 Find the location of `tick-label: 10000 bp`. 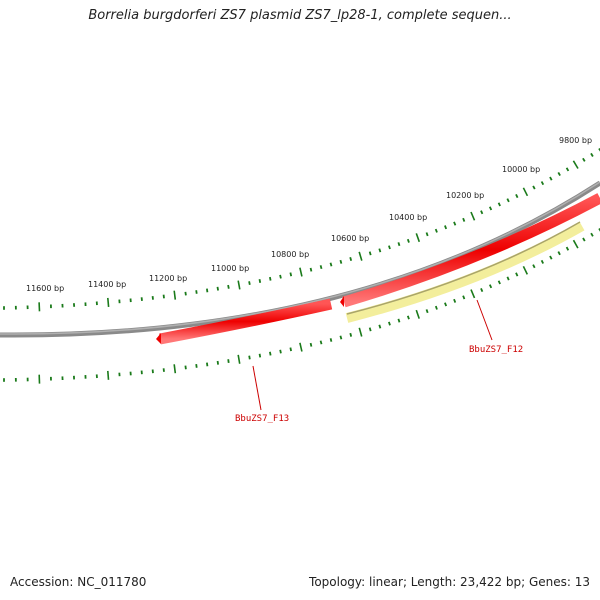

tick-label: 10000 bp is located at coordinates (521, 169).